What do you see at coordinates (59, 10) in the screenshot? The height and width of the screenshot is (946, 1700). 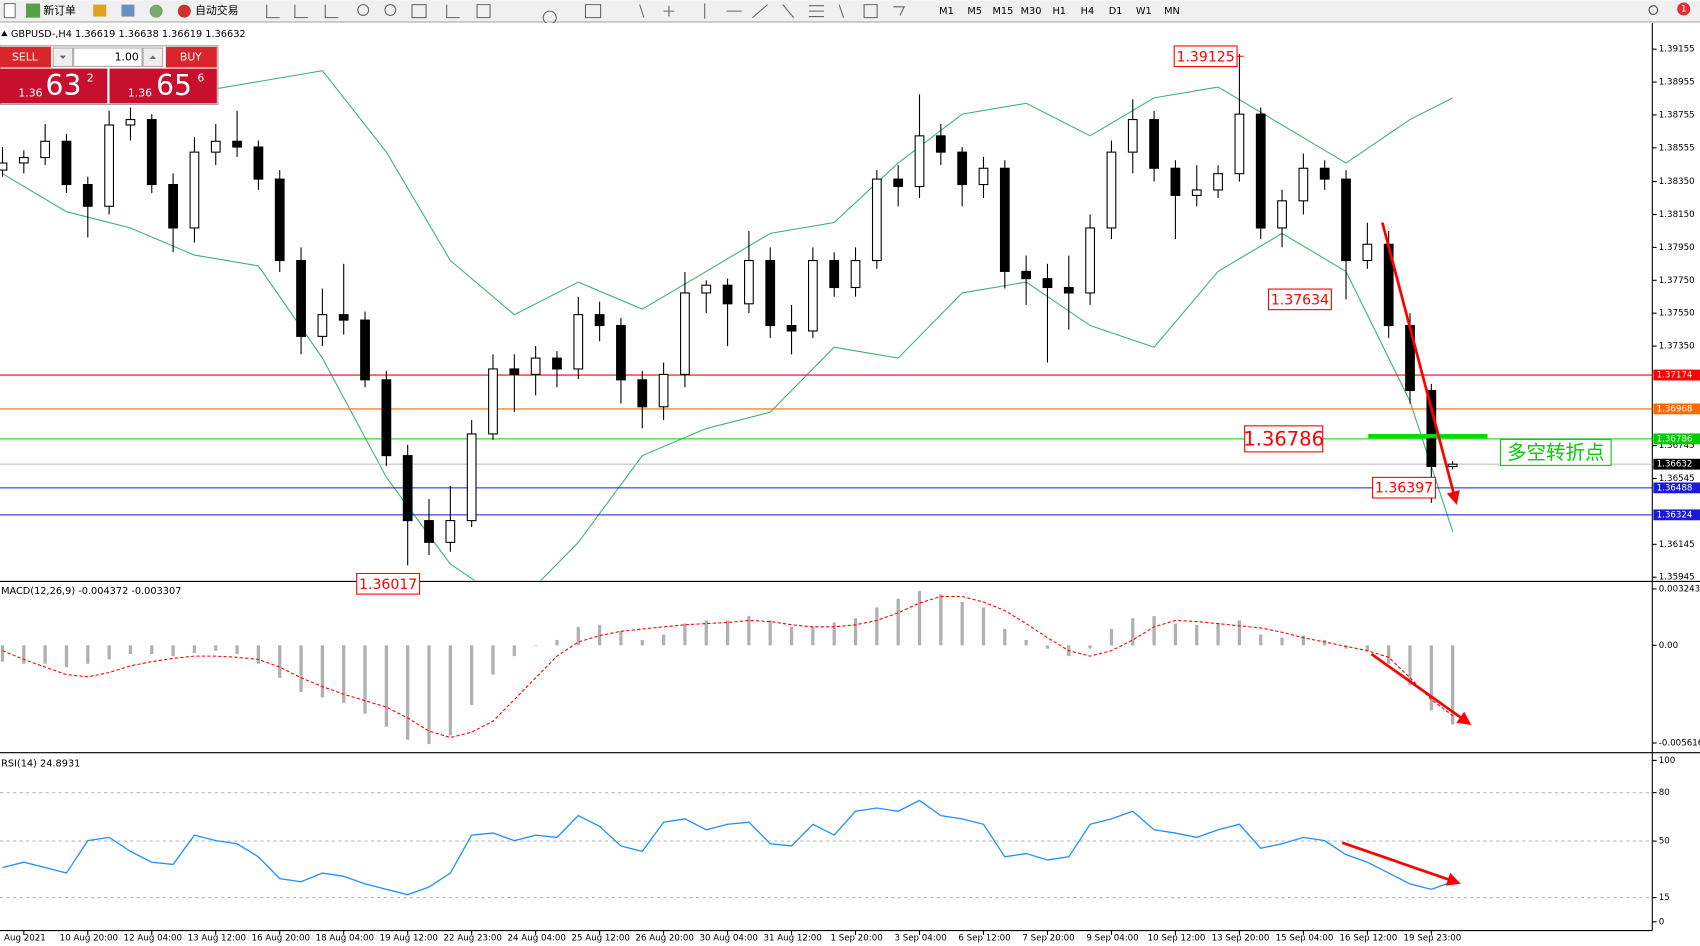 I see `new-order-button: 新订单` at bounding box center [59, 10].